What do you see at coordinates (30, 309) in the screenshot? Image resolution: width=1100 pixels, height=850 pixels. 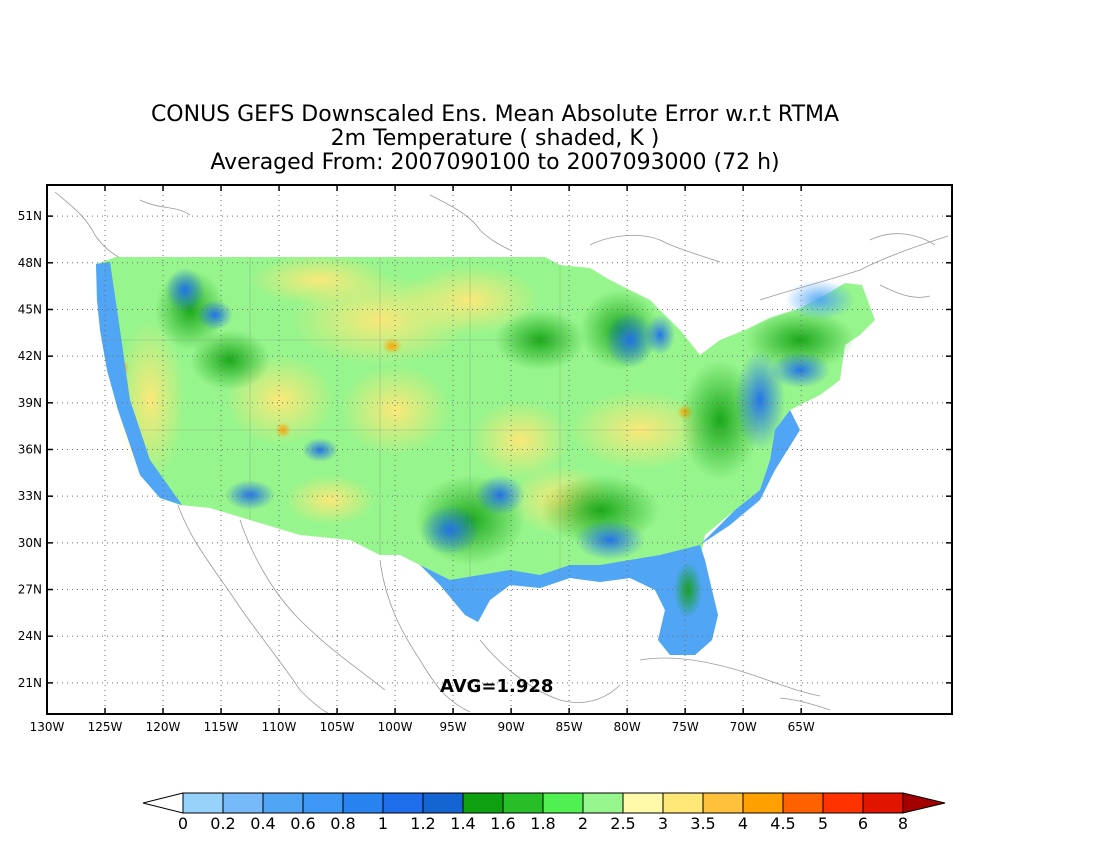 I see `lat-tick-label: 45N` at bounding box center [30, 309].